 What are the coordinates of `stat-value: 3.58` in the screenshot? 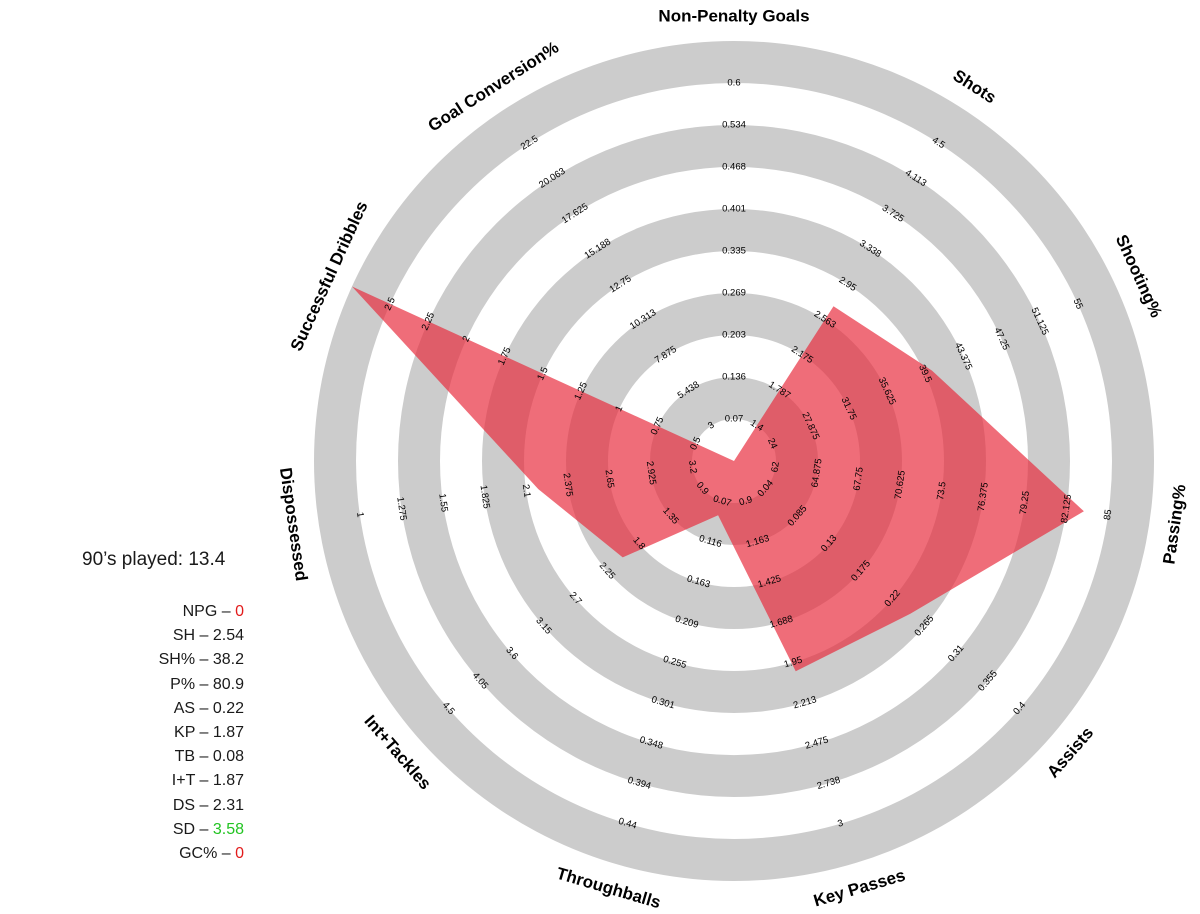 It's located at (228, 829).